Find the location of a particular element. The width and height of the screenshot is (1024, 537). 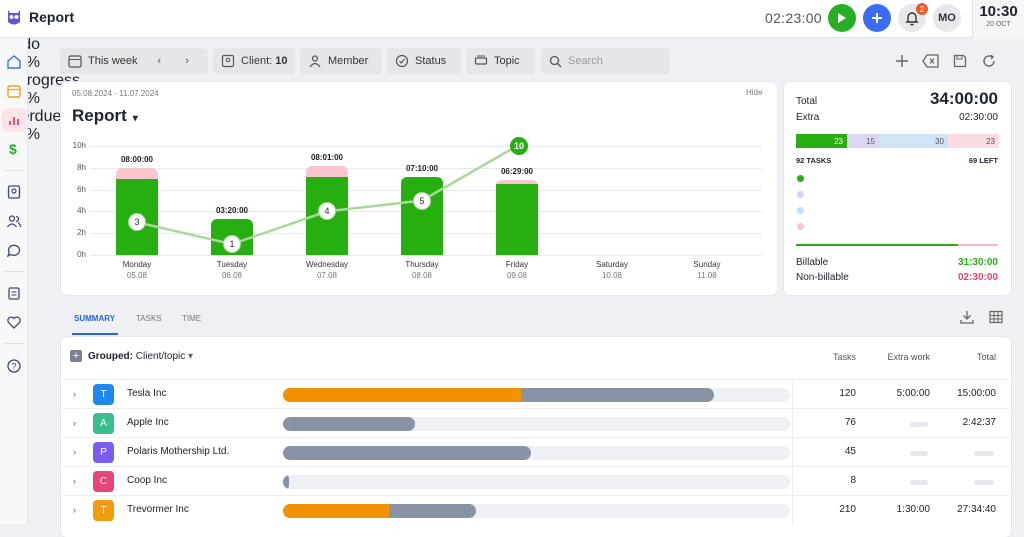

client-name: Polaris Mothership Ltd. is located at coordinates (178, 451).